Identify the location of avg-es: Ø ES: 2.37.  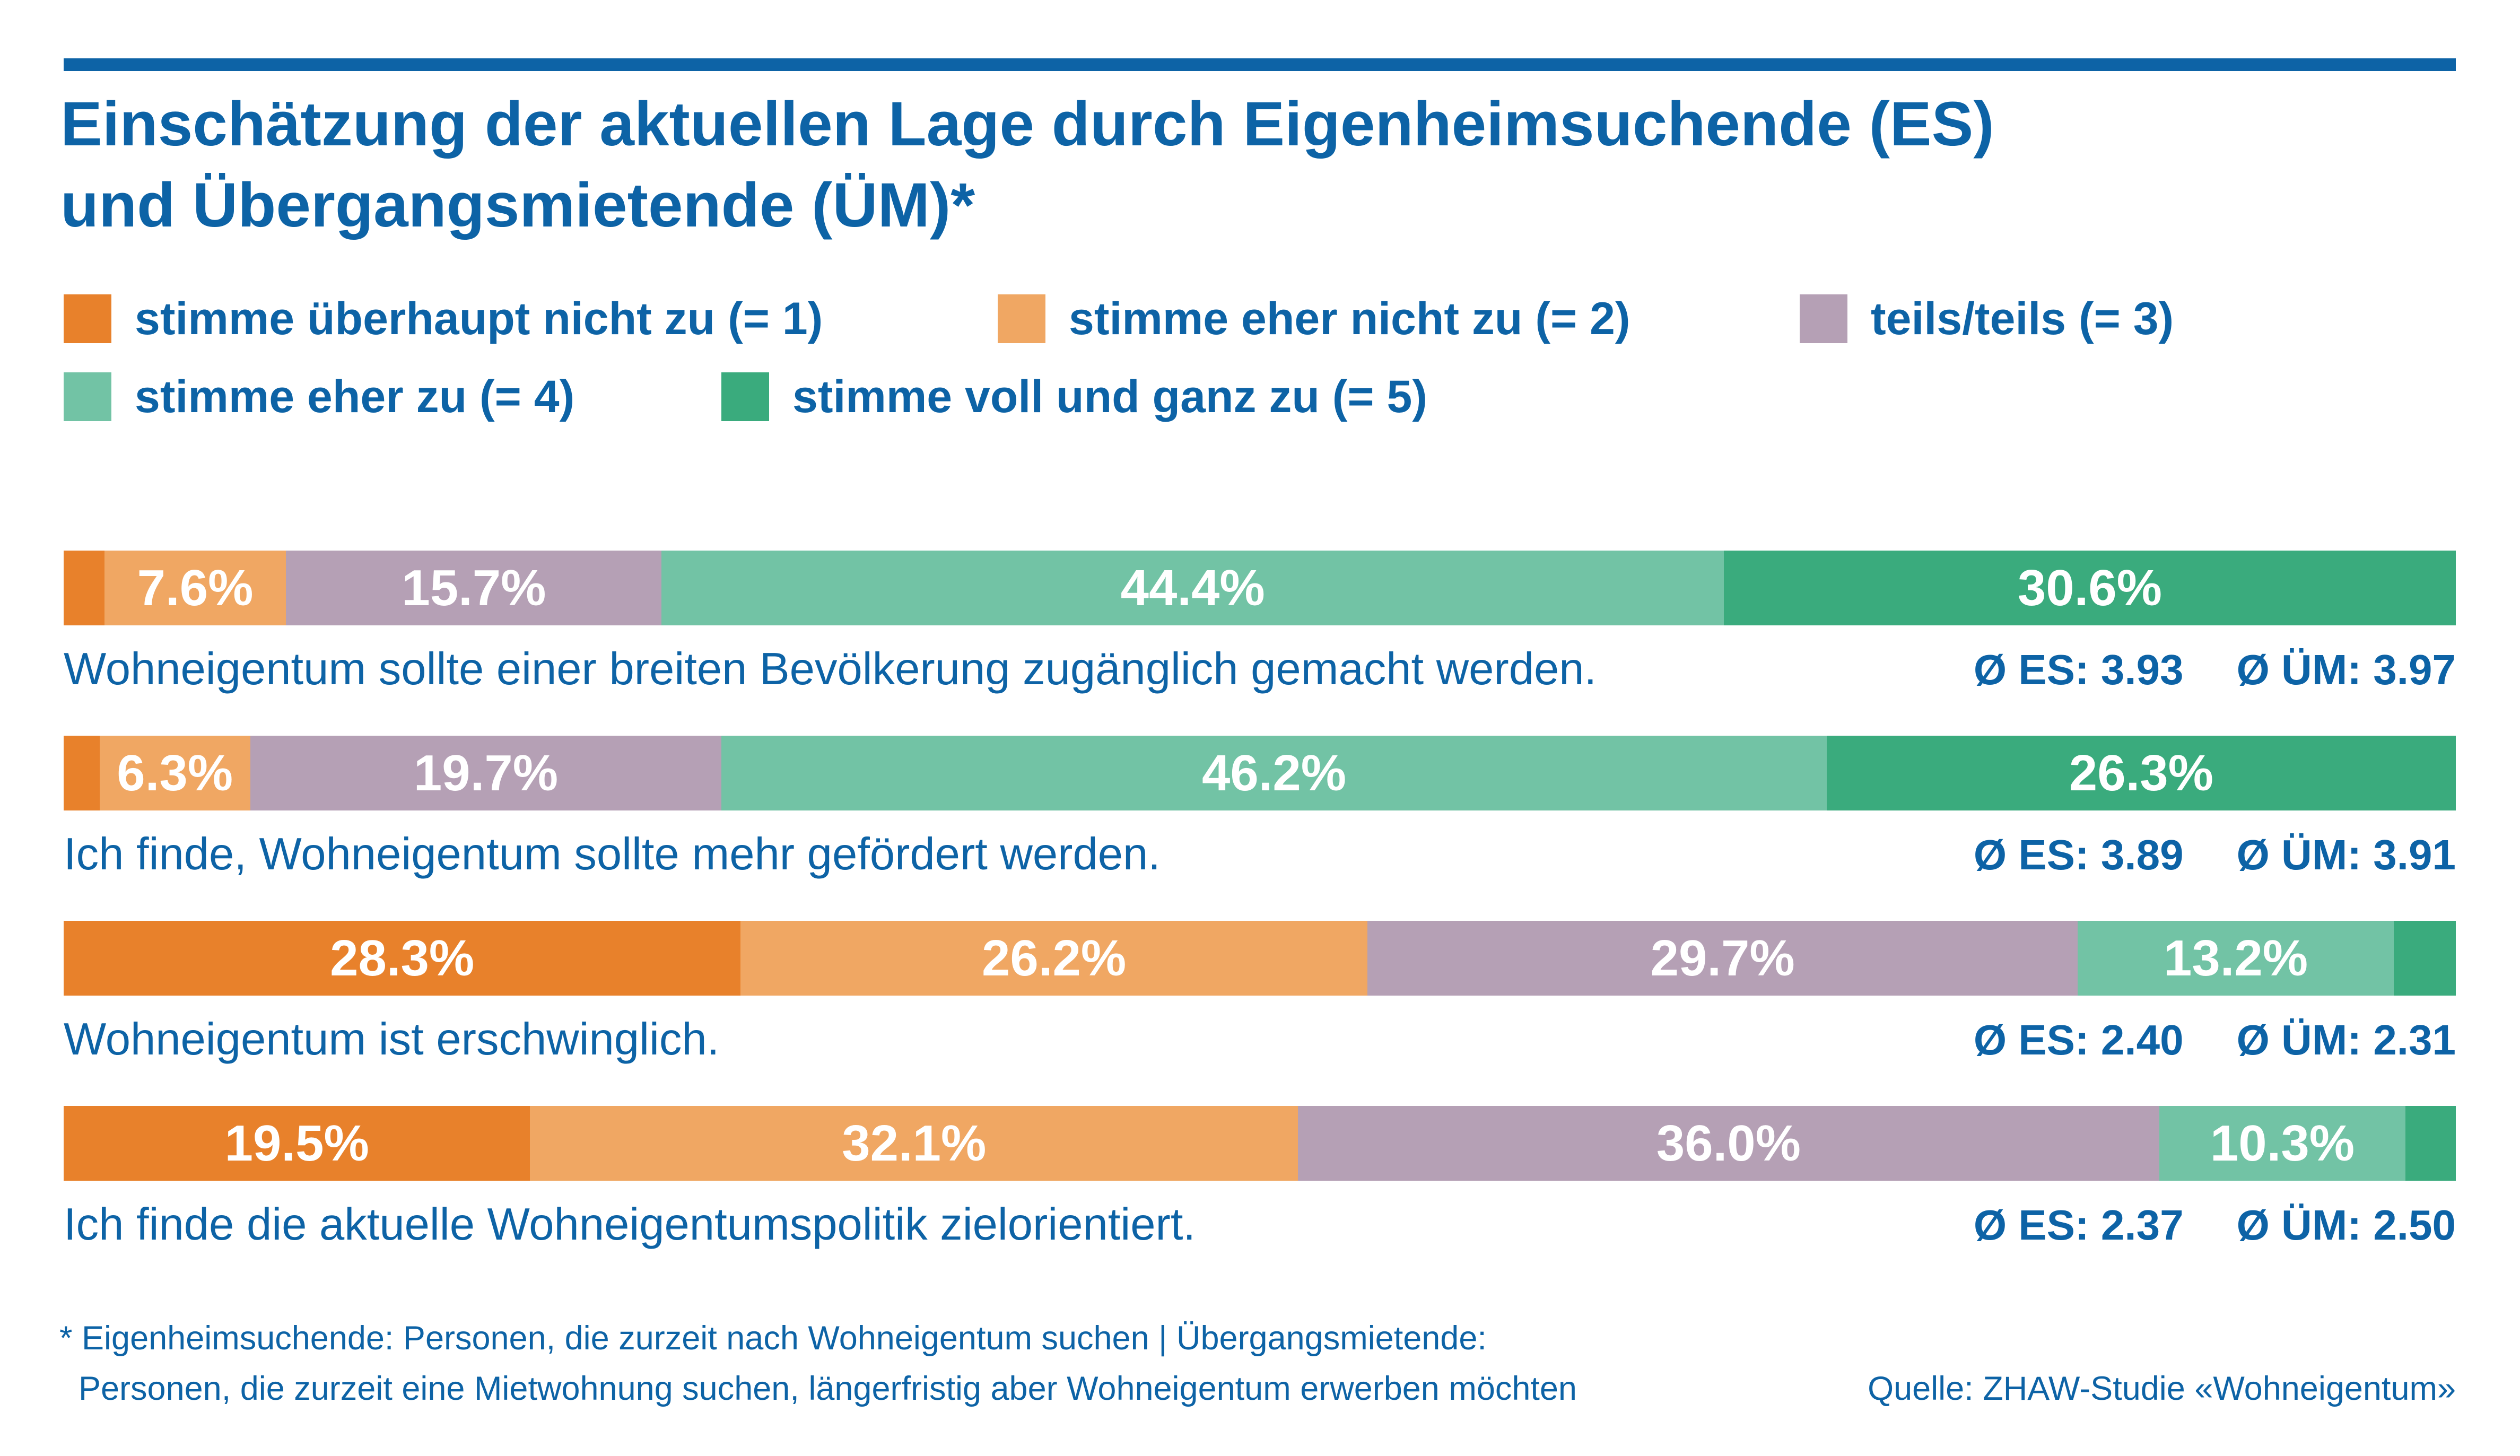
(2078, 1225).